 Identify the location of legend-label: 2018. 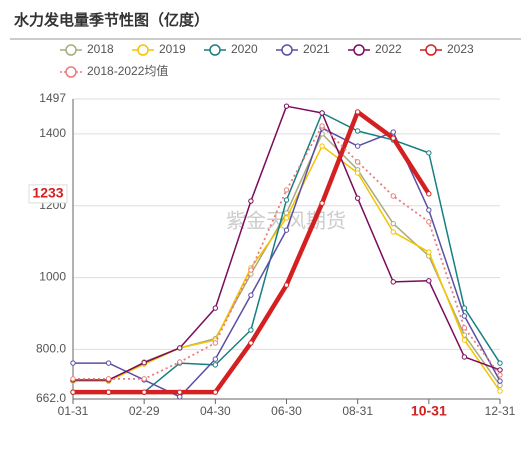
(100, 49).